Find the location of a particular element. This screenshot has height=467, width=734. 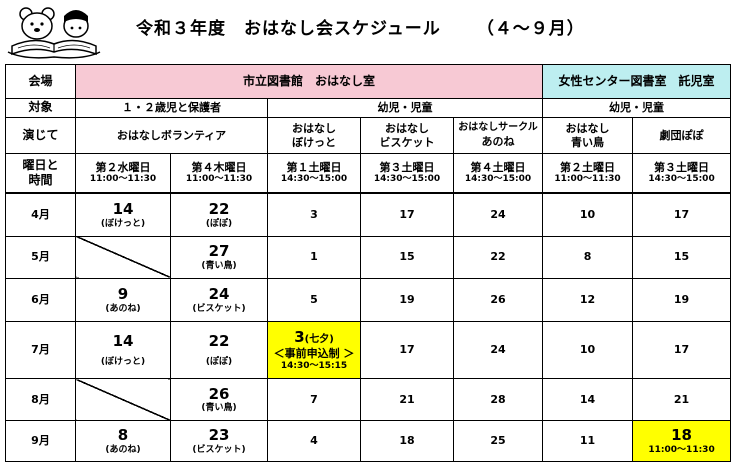

schedule-cell: 1 is located at coordinates (314, 257).